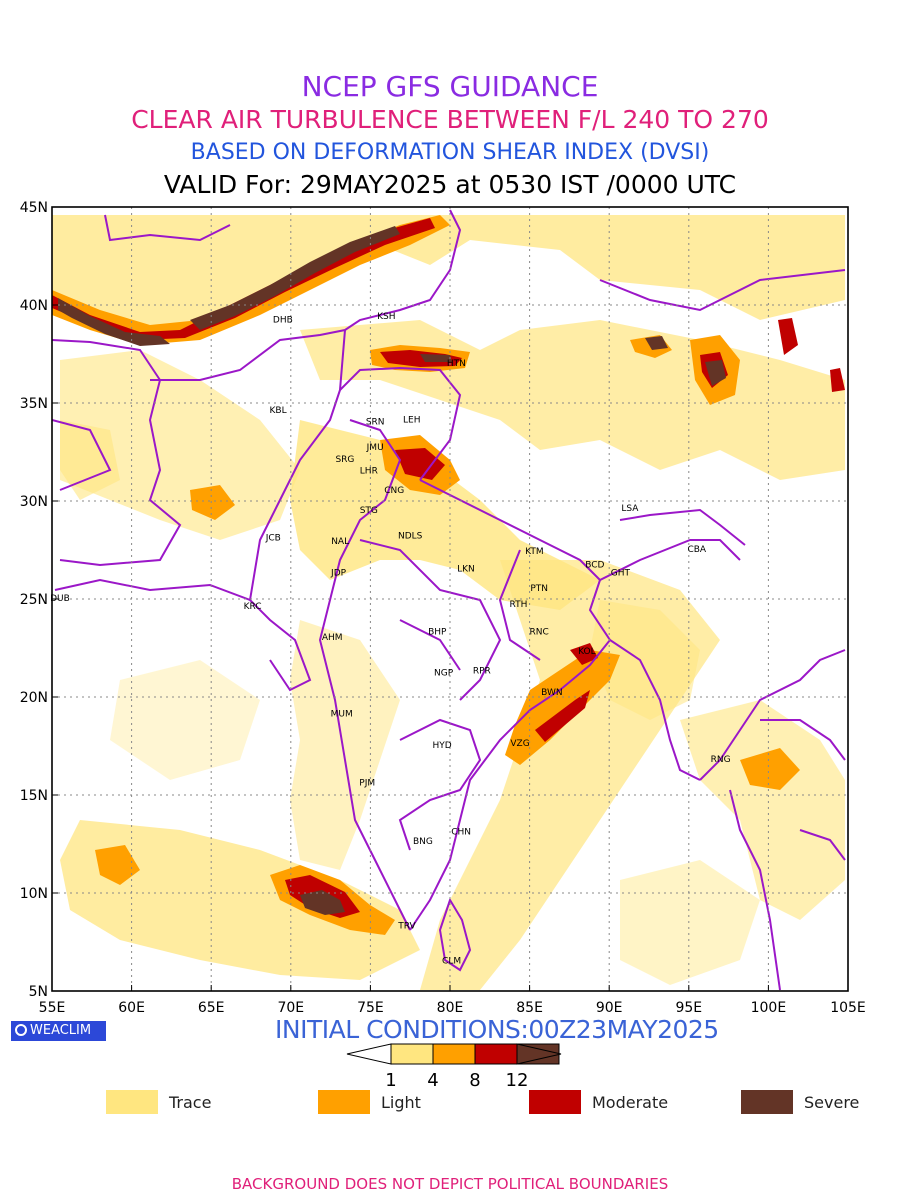 This screenshot has width=900, height=1200. What do you see at coordinates (529, 1008) in the screenshot?
I see `x-tick-label: 85E` at bounding box center [529, 1008].